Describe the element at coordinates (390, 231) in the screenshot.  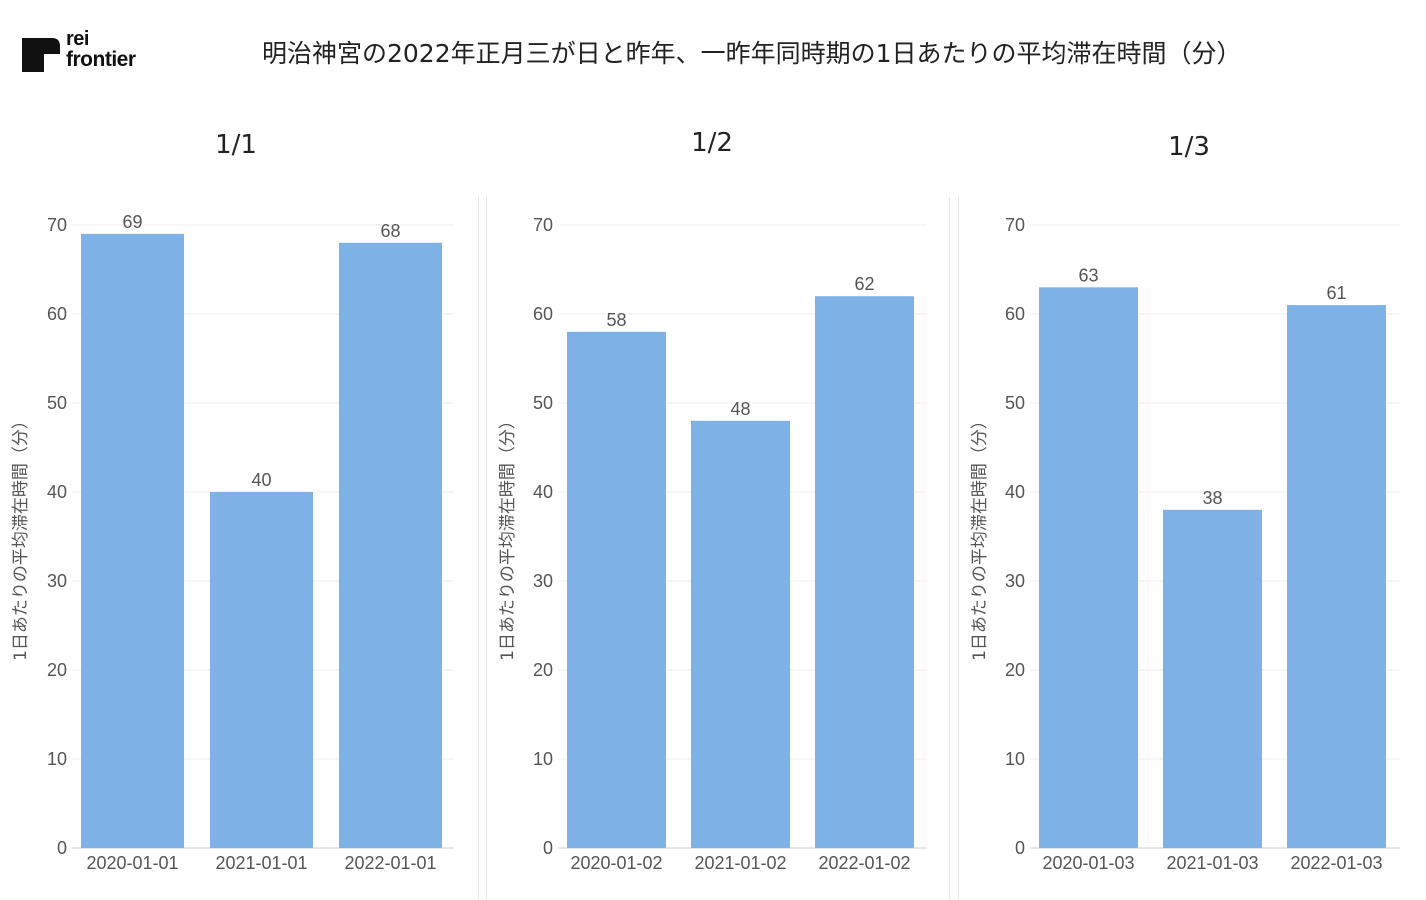
I see `data-label: 68` at that location.